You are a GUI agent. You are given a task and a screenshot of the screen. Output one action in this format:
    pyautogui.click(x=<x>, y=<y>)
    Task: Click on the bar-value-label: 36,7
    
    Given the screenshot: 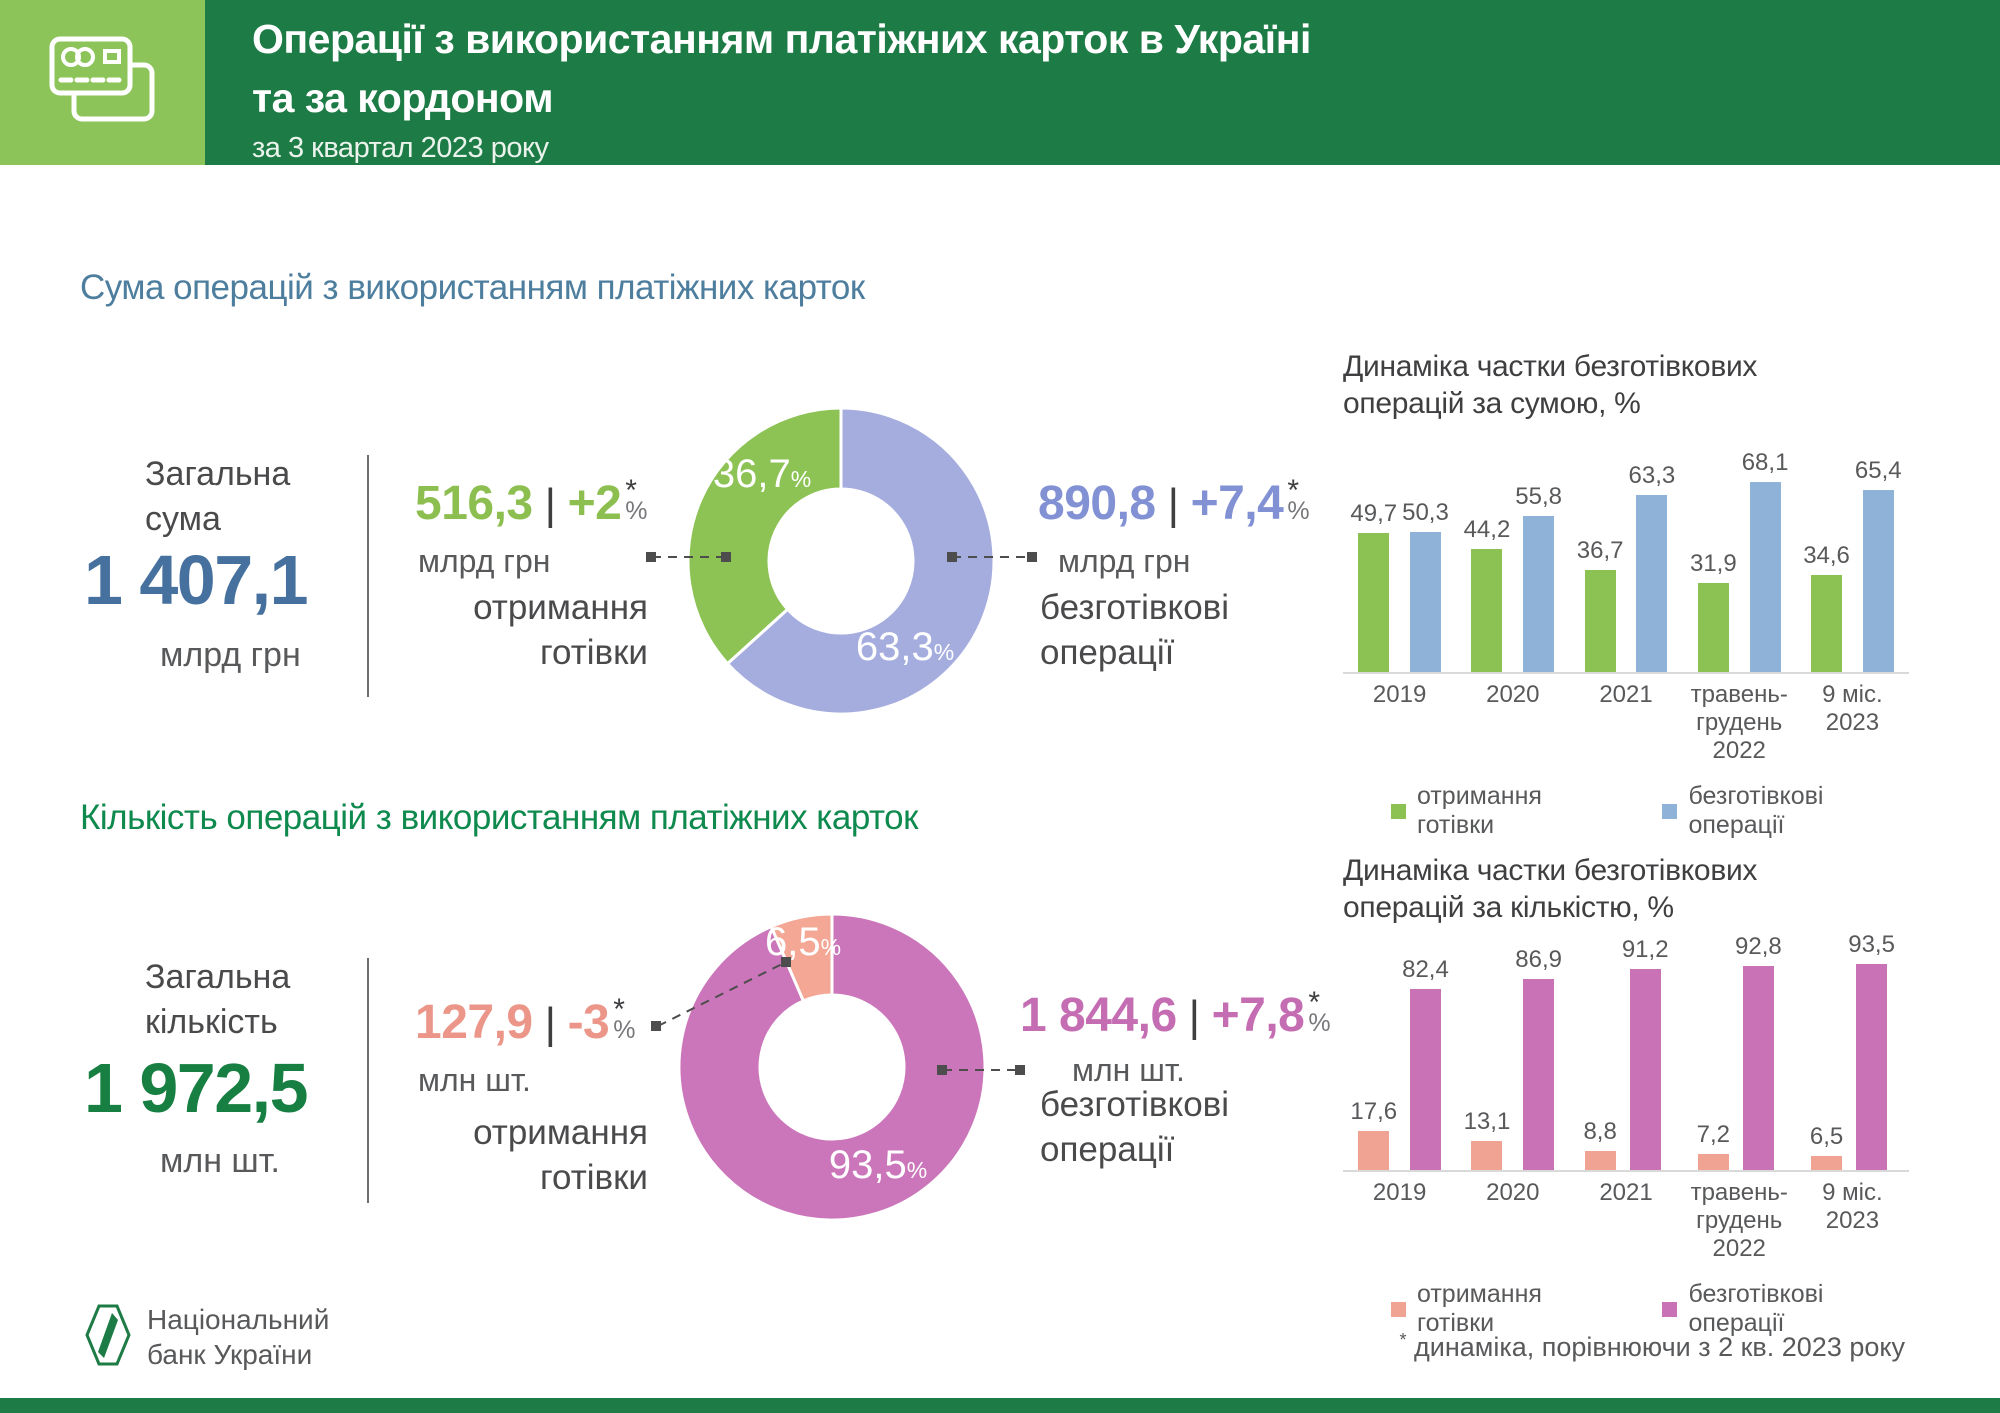 What is the action you would take?
    pyautogui.click(x=1600, y=550)
    